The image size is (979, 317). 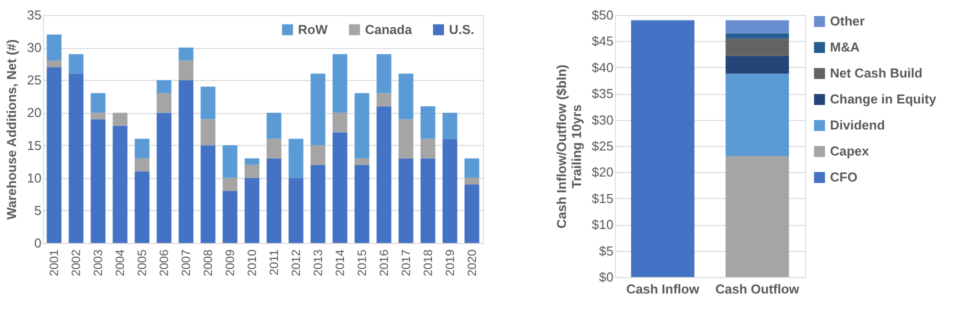 I want to click on x-tick-label: 2008, so click(x=208, y=262).